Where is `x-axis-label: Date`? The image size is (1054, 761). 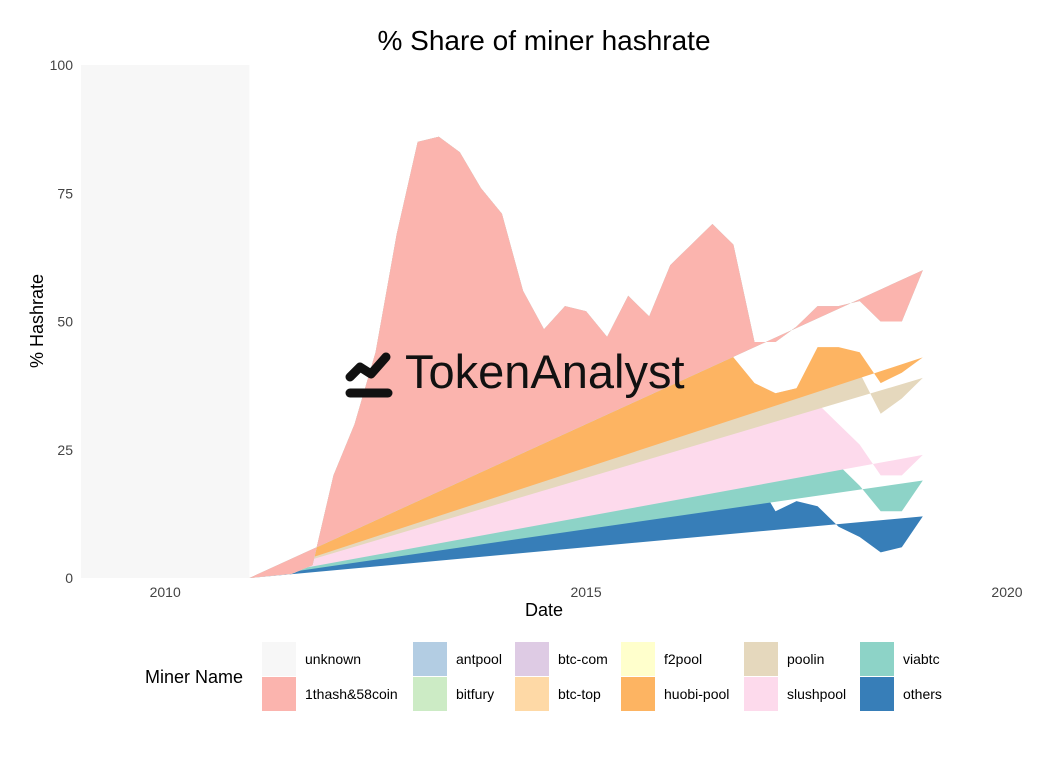 x-axis-label: Date is located at coordinates (544, 610).